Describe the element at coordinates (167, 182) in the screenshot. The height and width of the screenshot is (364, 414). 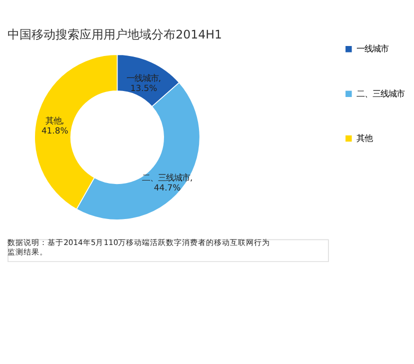
I see `data-label: 二、三线城市, 44.7%` at that location.